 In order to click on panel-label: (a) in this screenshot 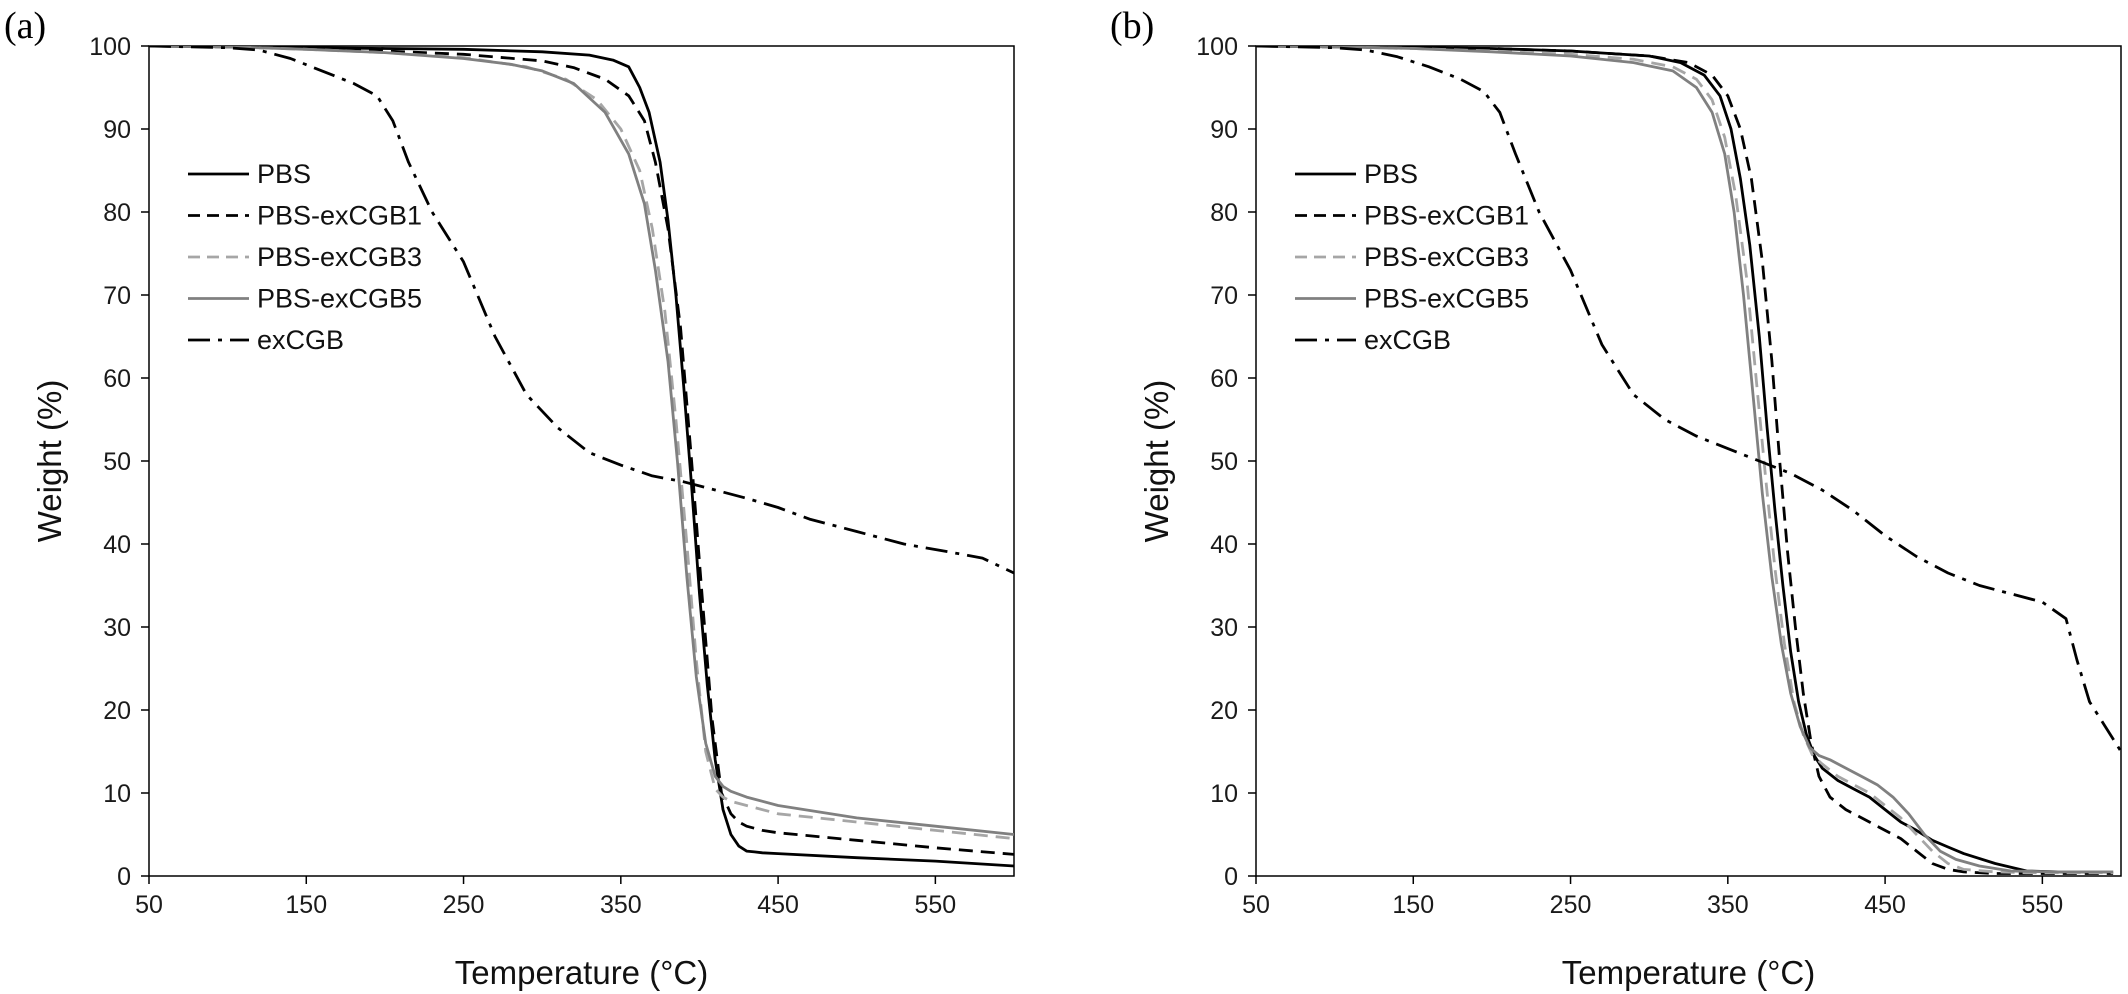, I will do `click(25, 26)`.